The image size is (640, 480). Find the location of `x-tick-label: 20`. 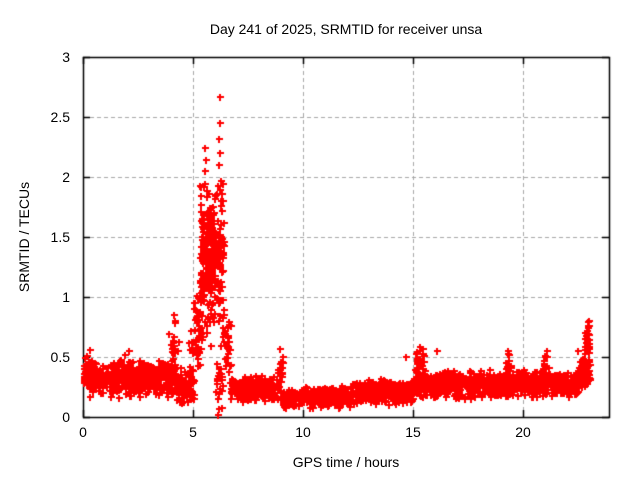

x-tick-label: 20 is located at coordinates (523, 432).